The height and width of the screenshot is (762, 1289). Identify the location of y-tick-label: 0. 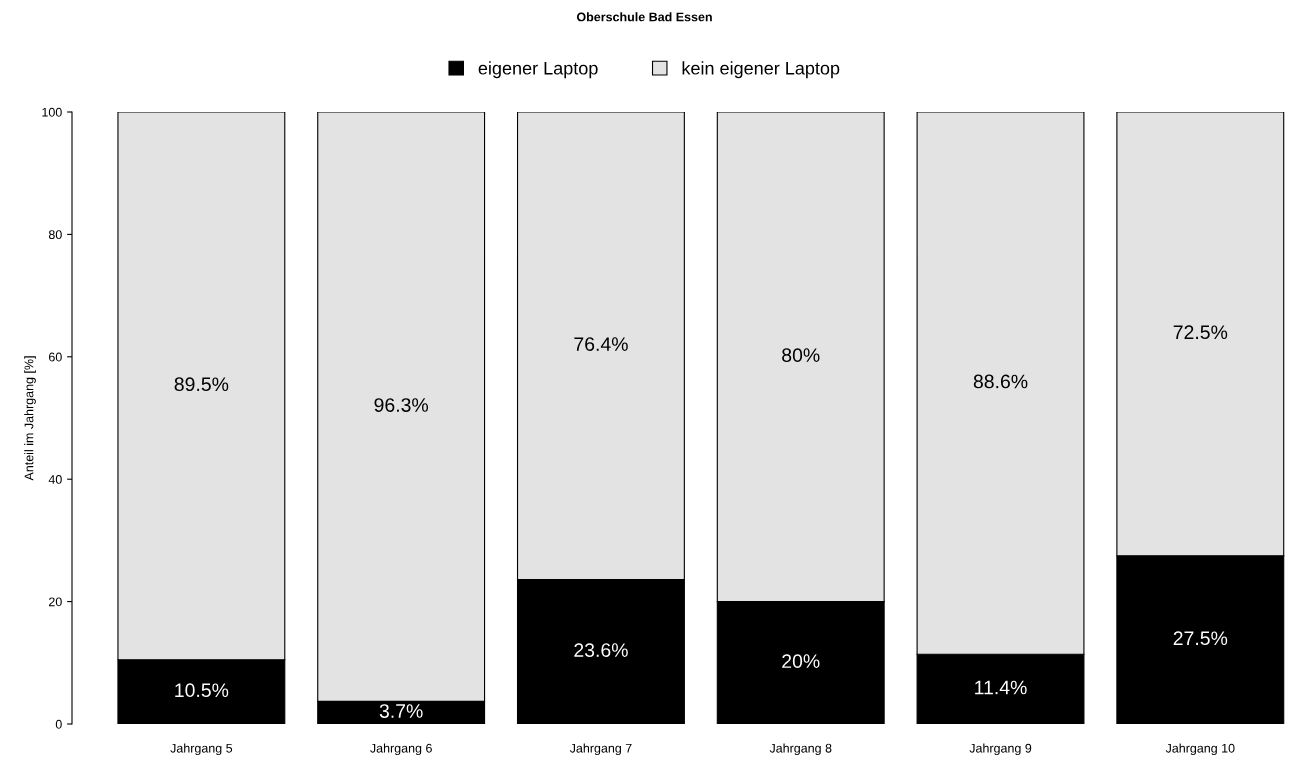
(58, 724).